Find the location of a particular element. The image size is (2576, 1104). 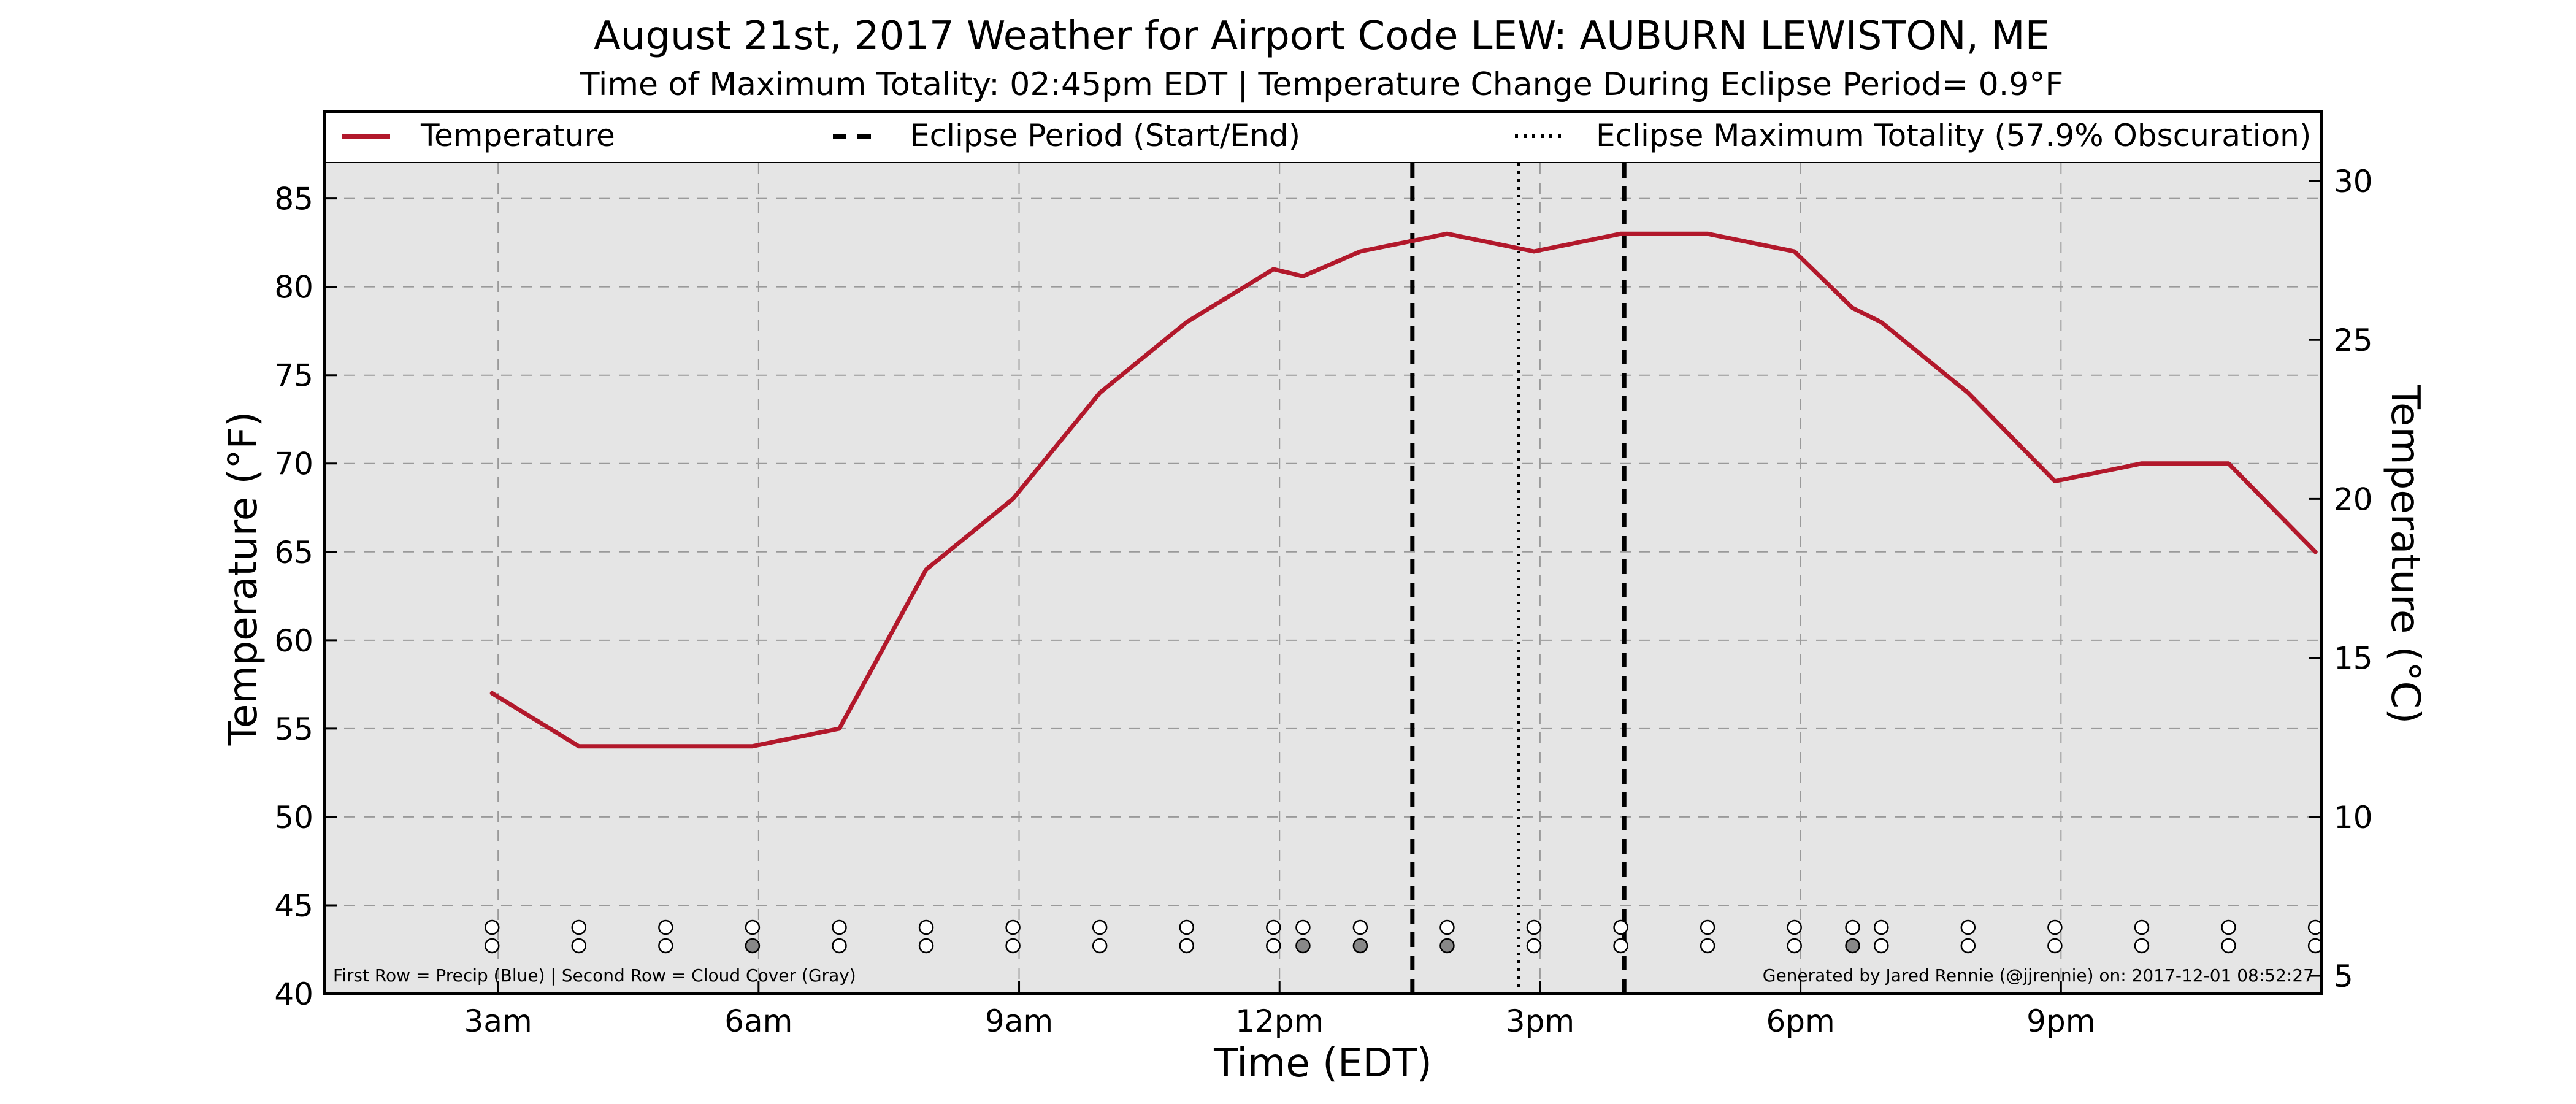

x-tick-label: 12pm is located at coordinates (1279, 1021).